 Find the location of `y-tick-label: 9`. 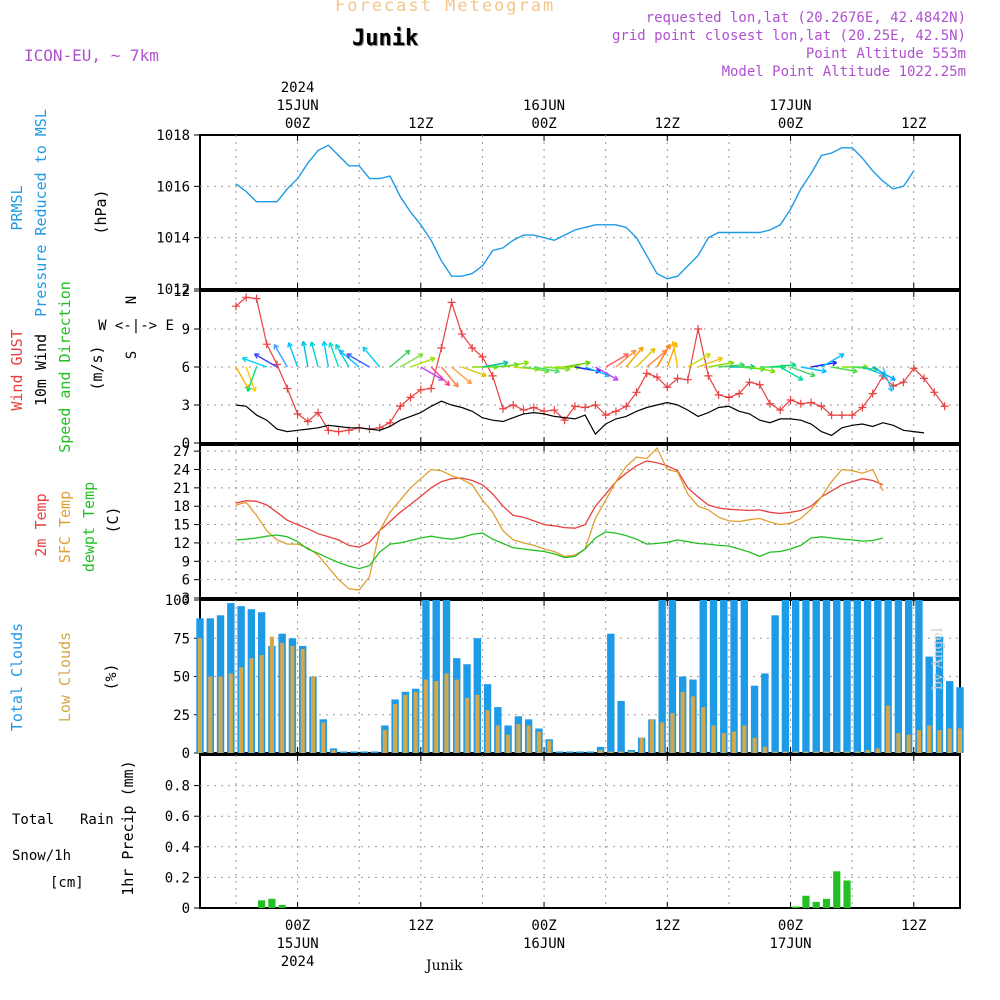

y-tick-label: 9 is located at coordinates (186, 330).